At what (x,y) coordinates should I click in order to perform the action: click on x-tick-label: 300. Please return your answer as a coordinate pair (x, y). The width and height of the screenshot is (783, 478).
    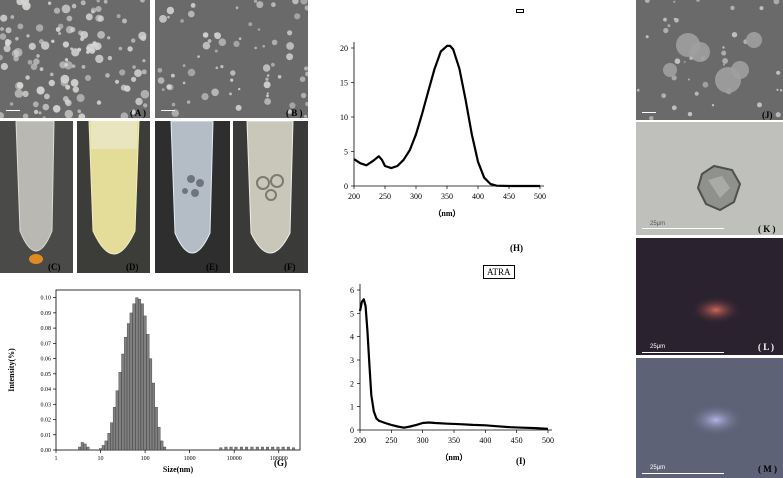
    Looking at the image, I should click on (423, 440).